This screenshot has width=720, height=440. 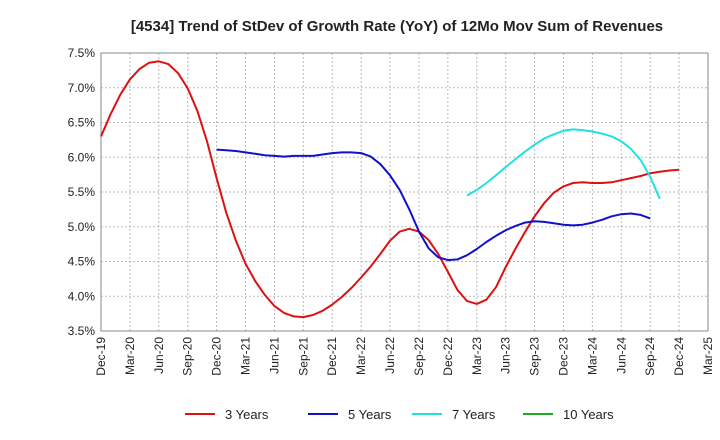 I want to click on y-axis-ticks: 3.5% 4.0% 4.5% 5.0% 5.5% 6.0% 6.5% 7.0% 7.5%, so click(x=82, y=192).